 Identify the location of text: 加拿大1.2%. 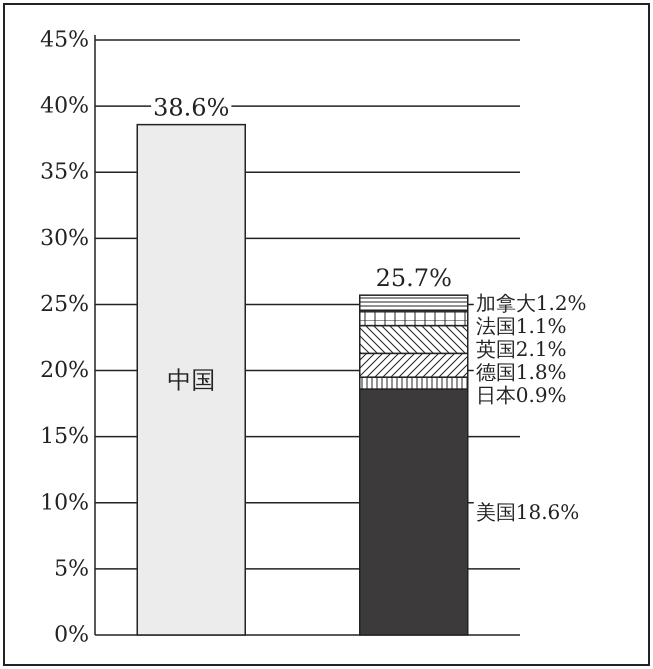
(531, 303).